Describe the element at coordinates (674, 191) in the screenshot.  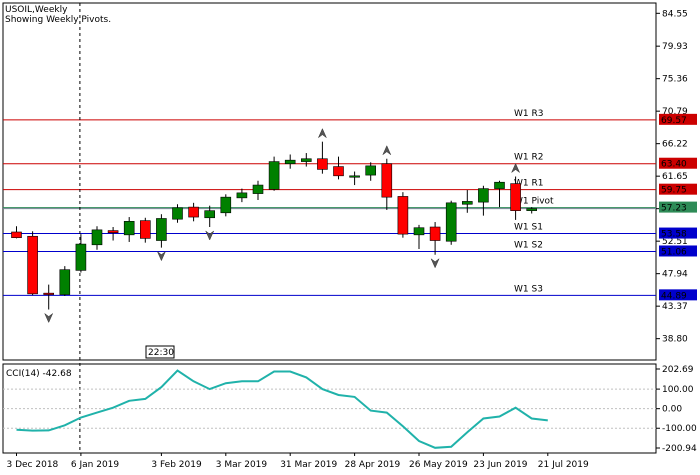
I see `pivot-price-value: 59.75` at that location.